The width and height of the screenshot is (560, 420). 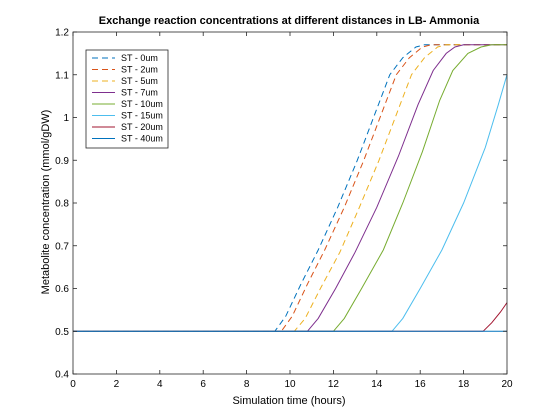 What do you see at coordinates (139, 70) in the screenshot?
I see `legend-label: ST - 2um` at bounding box center [139, 70].